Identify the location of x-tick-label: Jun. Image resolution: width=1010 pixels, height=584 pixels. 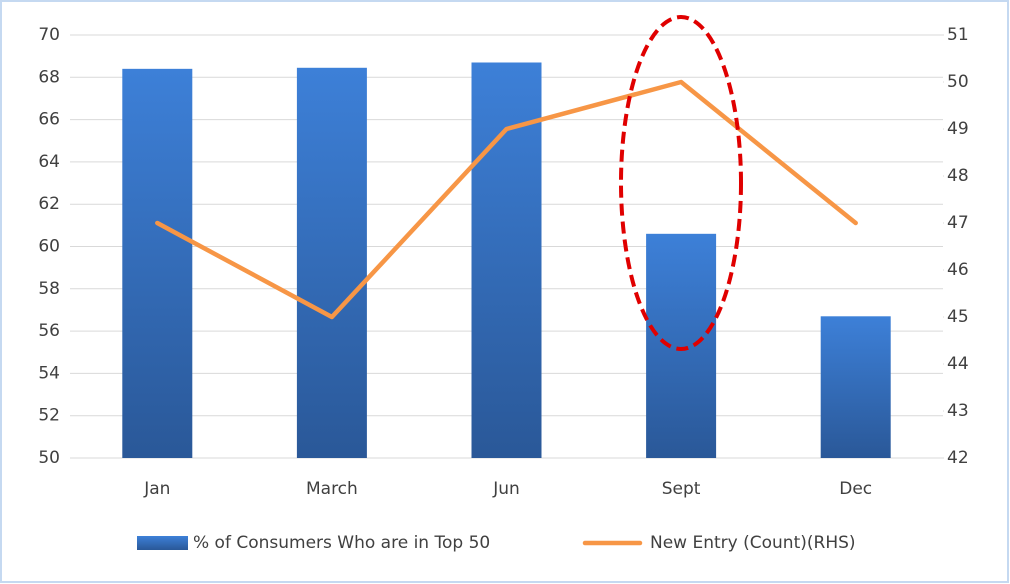
(506, 489).